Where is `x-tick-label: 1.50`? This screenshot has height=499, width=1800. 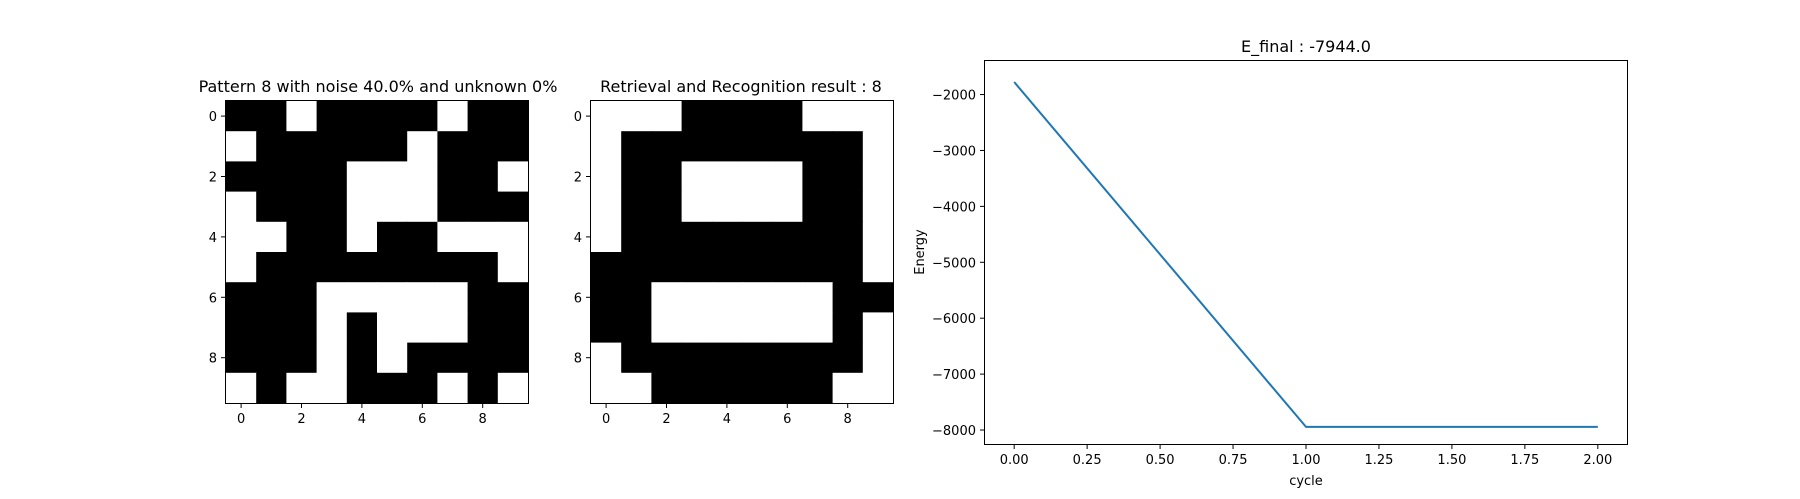 x-tick-label: 1.50 is located at coordinates (1451, 460).